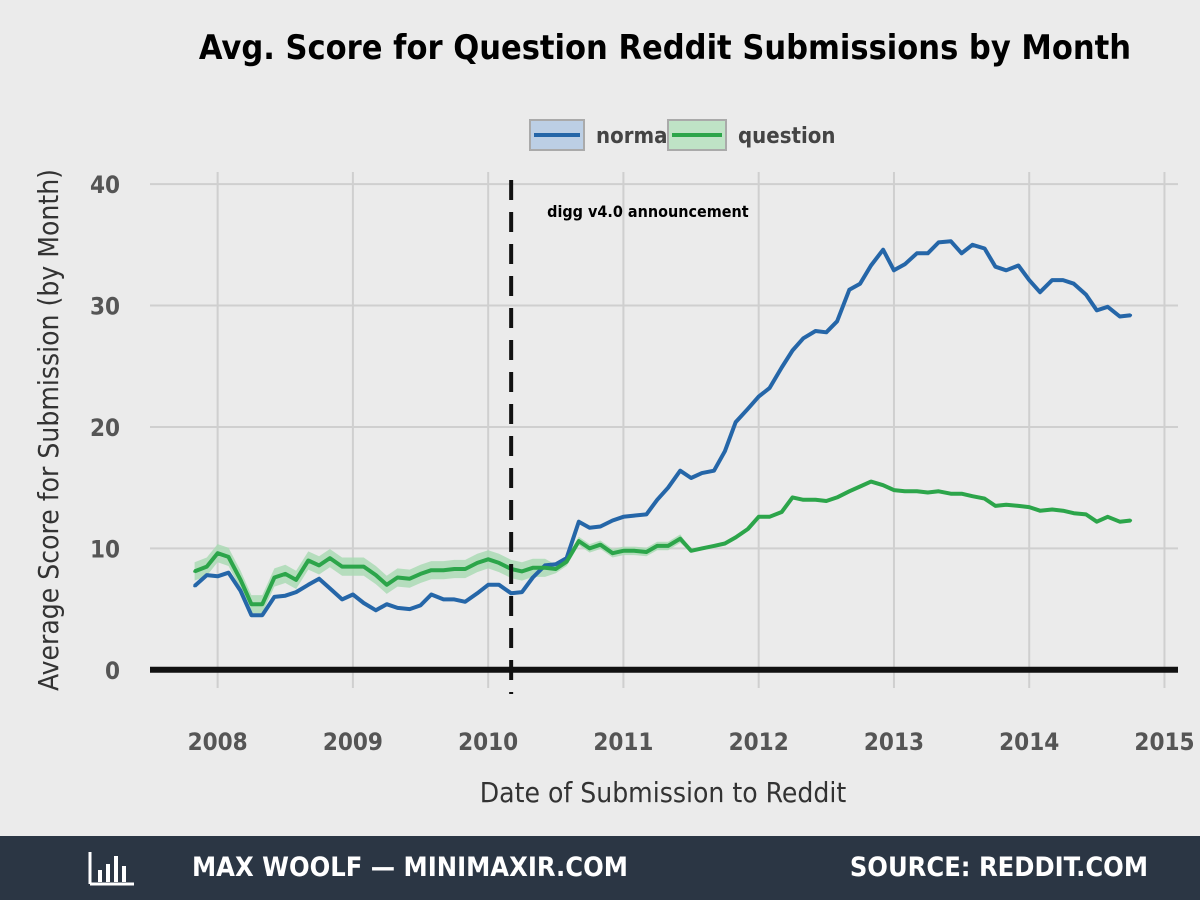 The image size is (1200, 900). Describe the element at coordinates (759, 742) in the screenshot. I see `x-tick-label-2012: 2012` at that location.